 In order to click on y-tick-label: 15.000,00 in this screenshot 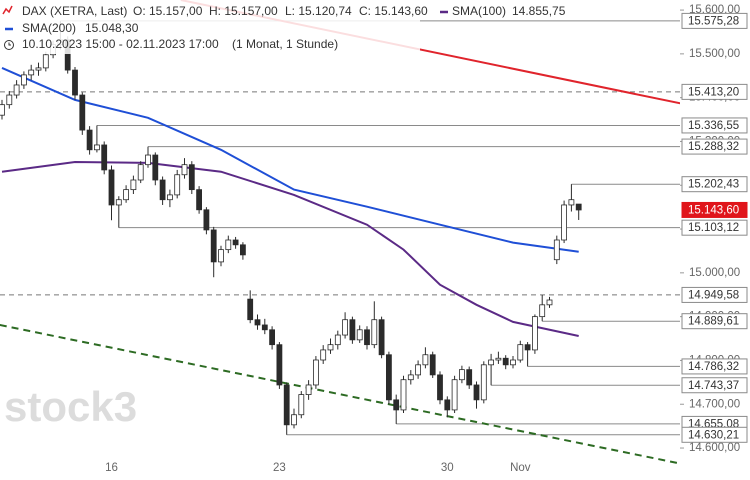, I will do `click(714, 273)`.